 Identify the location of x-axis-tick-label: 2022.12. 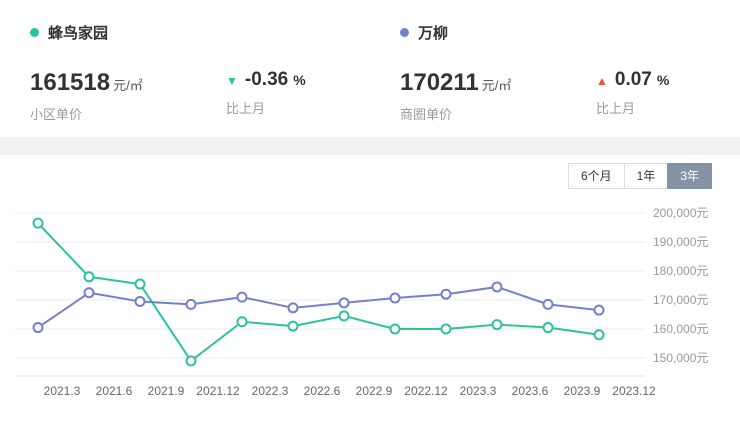
(426, 391).